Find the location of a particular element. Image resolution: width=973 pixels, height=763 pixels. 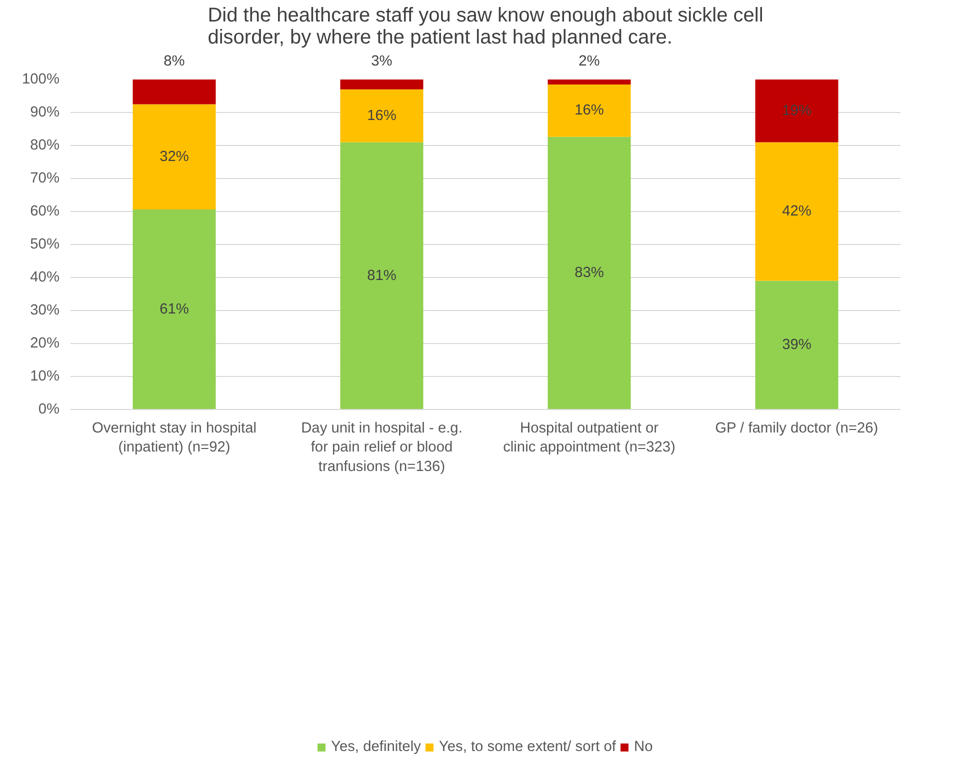

data-label: 32% is located at coordinates (174, 156).